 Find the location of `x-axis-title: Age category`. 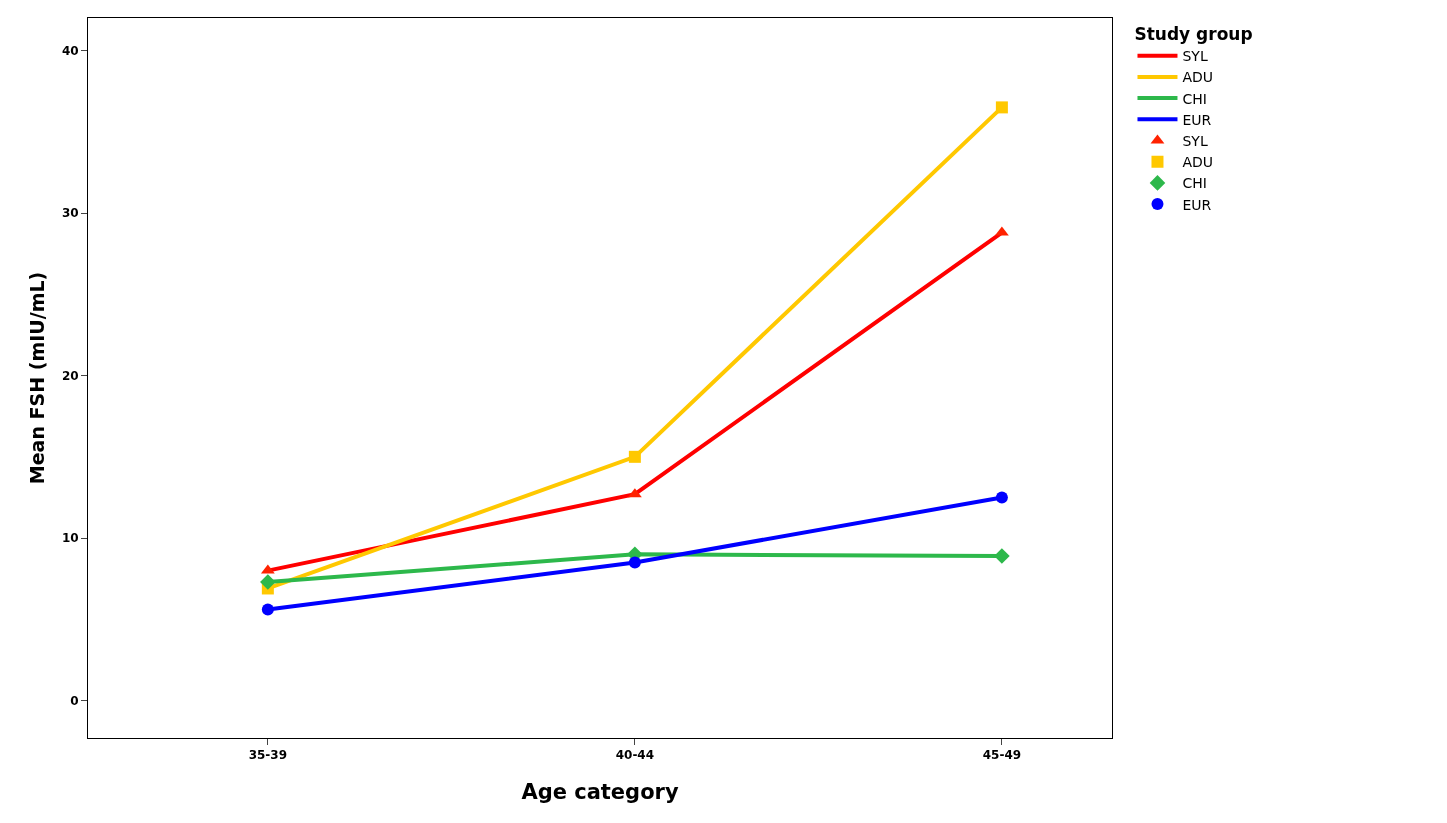

x-axis-title: Age category is located at coordinates (600, 791).